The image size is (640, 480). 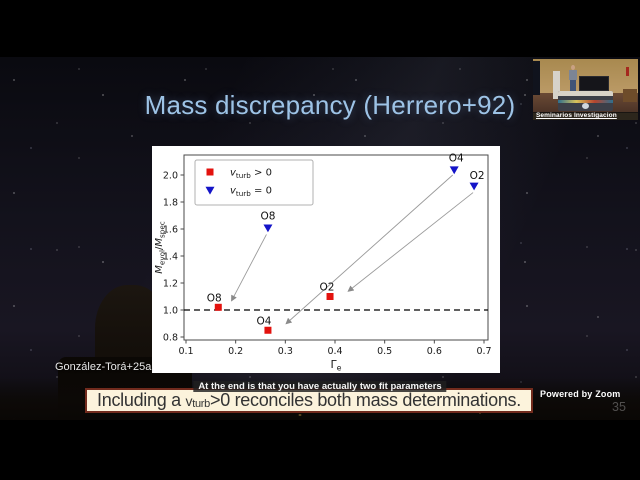 I want to click on svg-text: 1.8, so click(x=170, y=202).